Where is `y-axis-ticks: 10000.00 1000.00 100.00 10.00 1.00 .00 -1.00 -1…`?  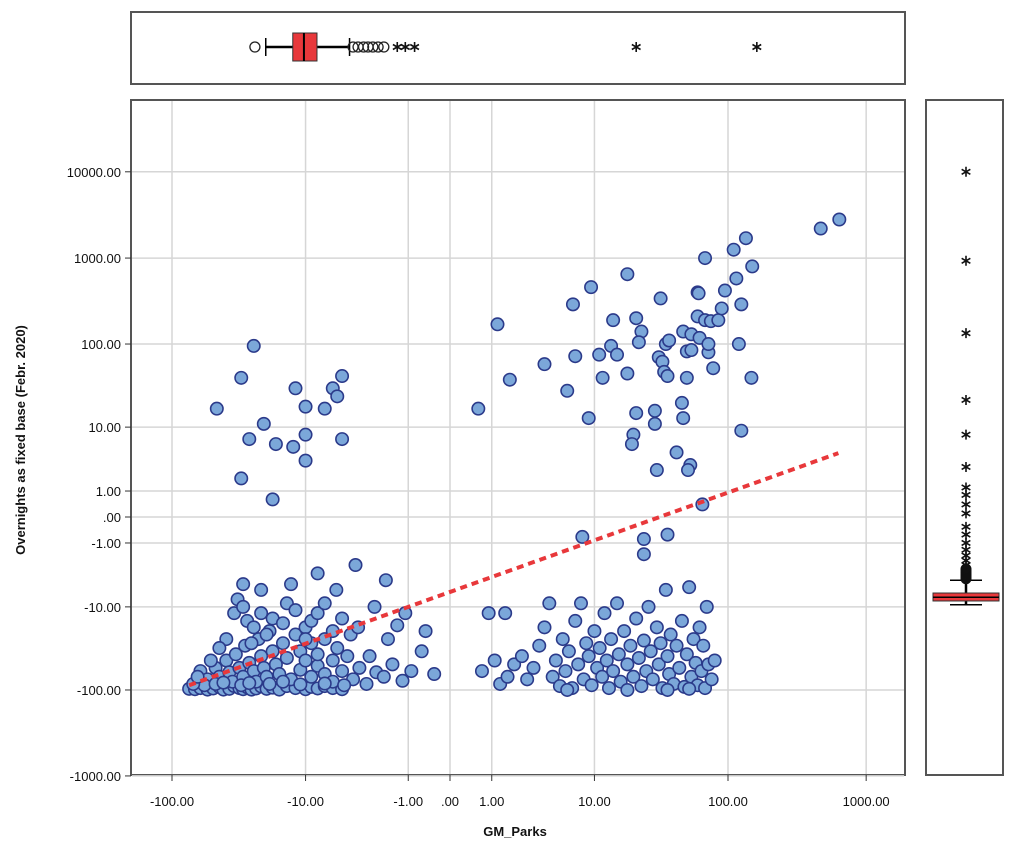
y-axis-ticks: 10000.00 1000.00 100.00 10.00 1.00 .00 -1.00 -1… is located at coordinates (99, 474).